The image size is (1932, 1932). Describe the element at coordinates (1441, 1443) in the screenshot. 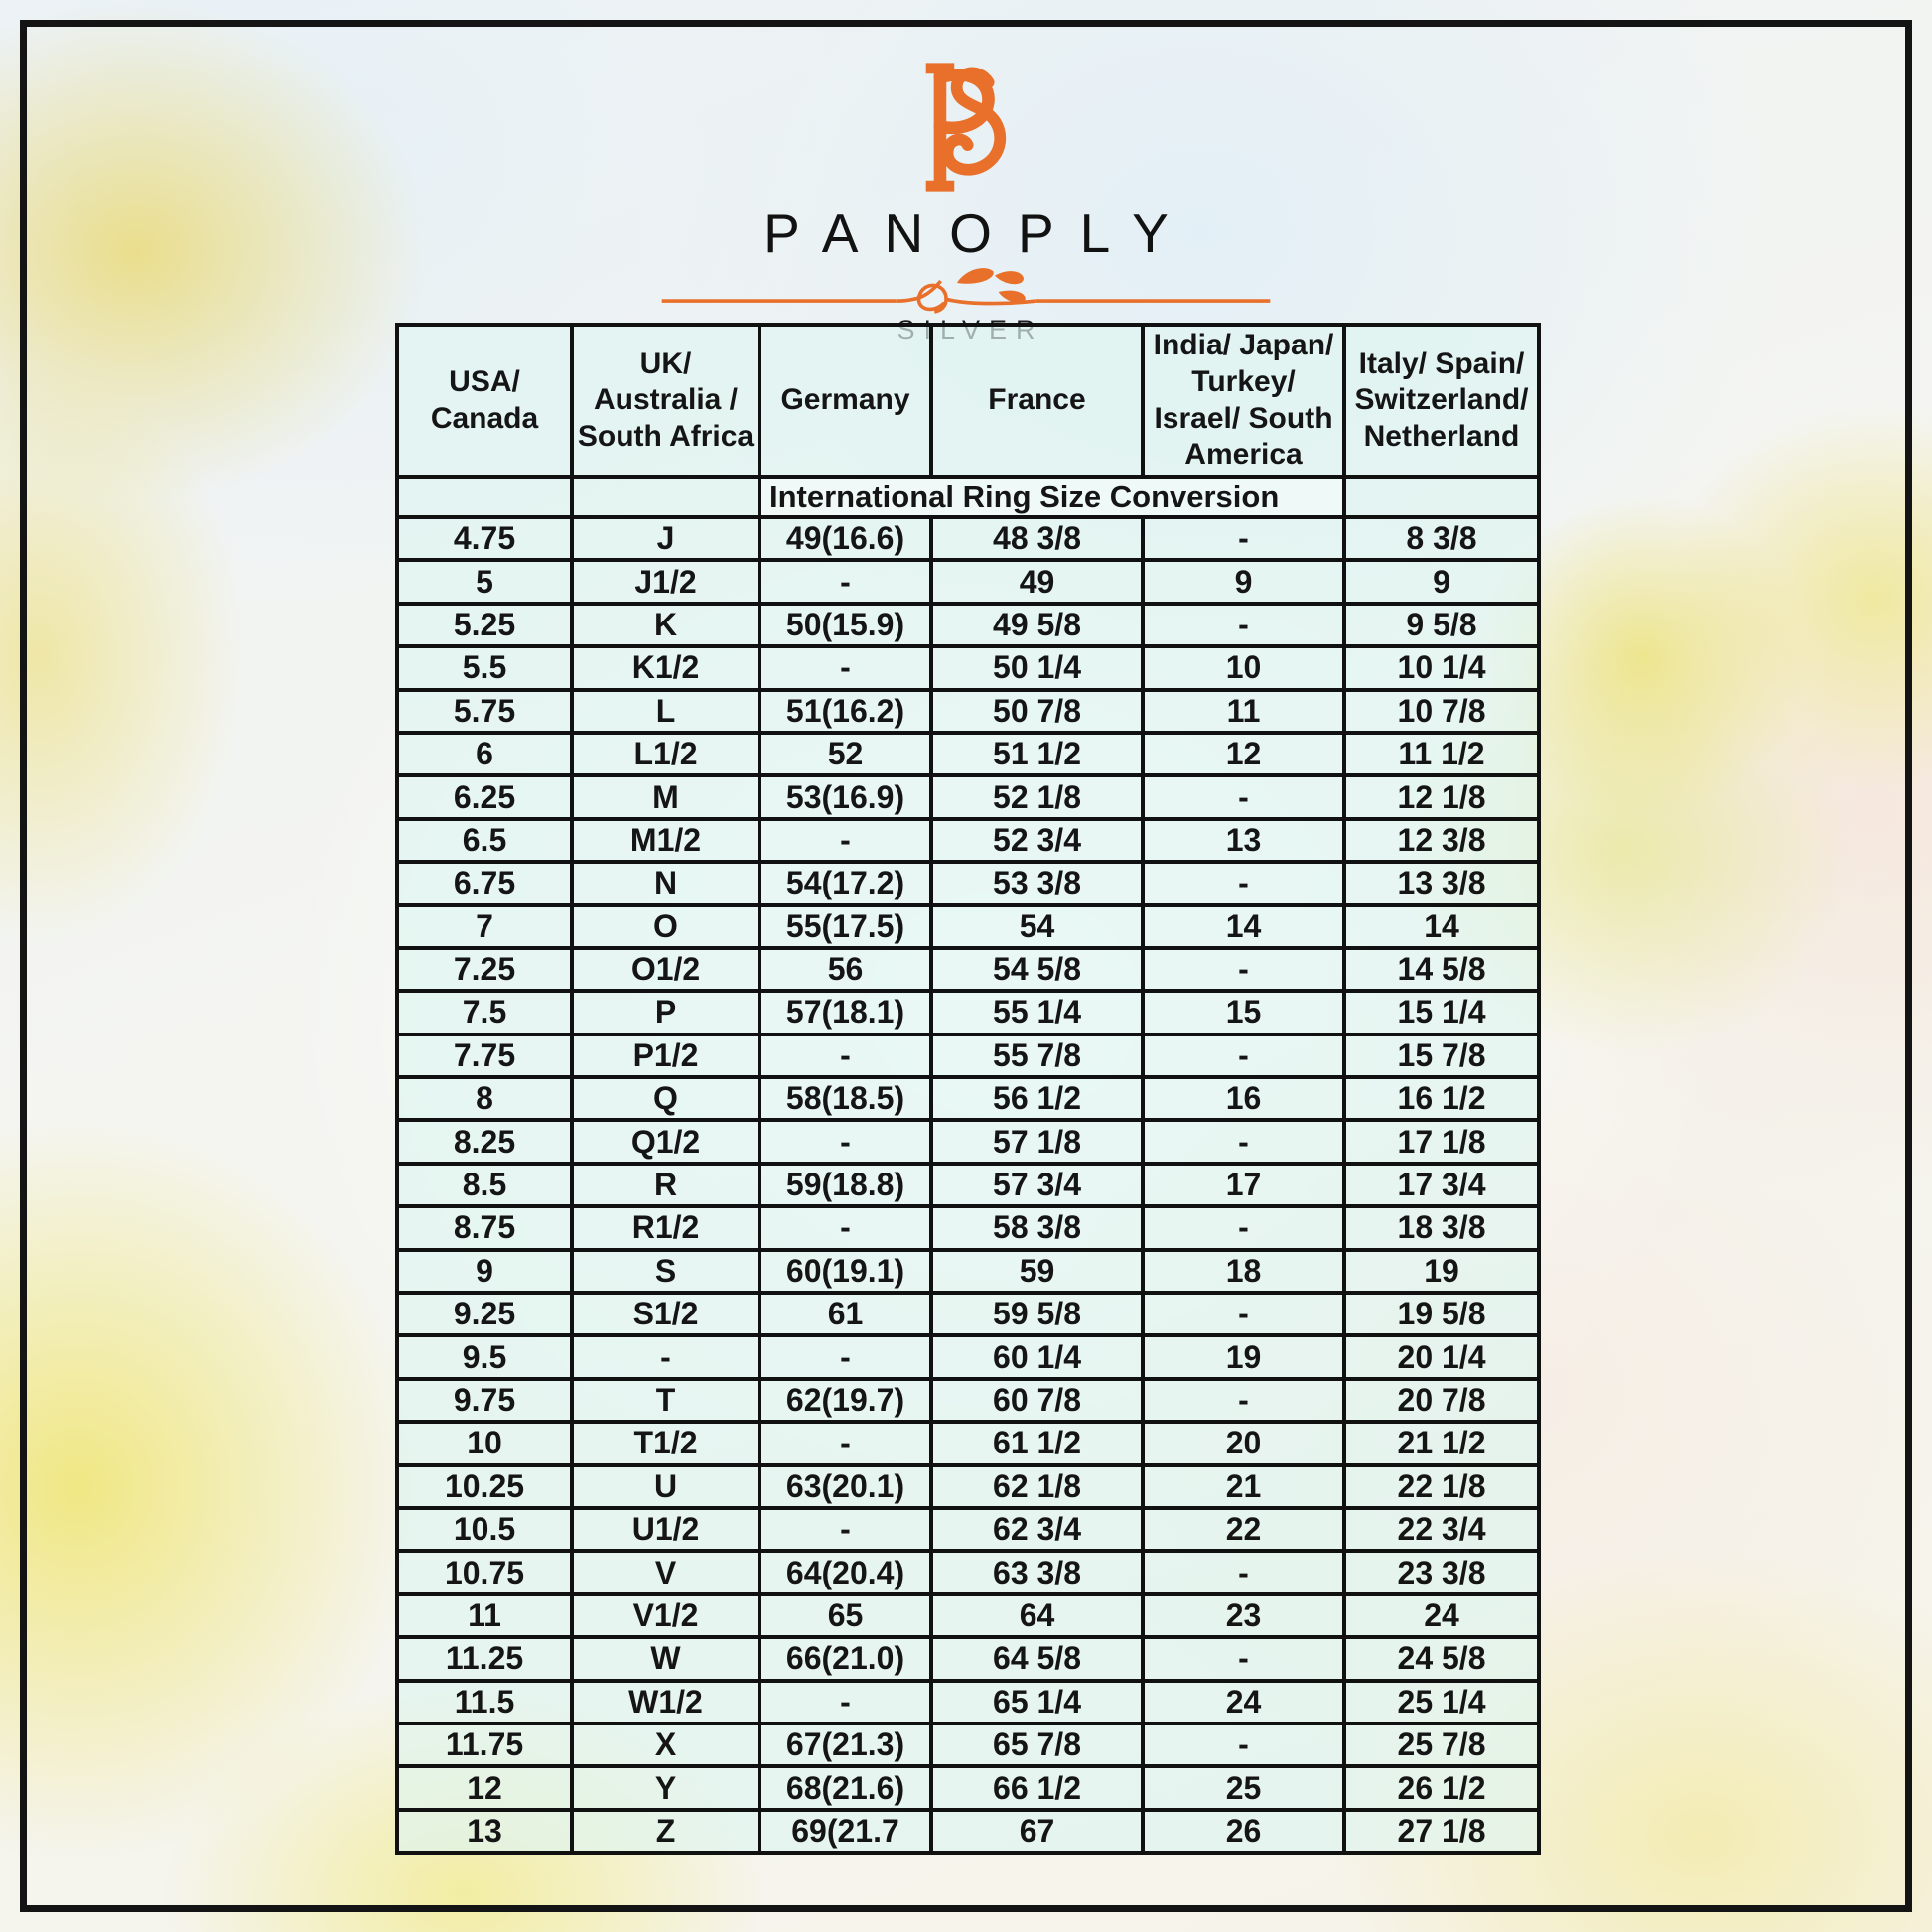

I see `ring-size-cell: 21 1/2` at that location.